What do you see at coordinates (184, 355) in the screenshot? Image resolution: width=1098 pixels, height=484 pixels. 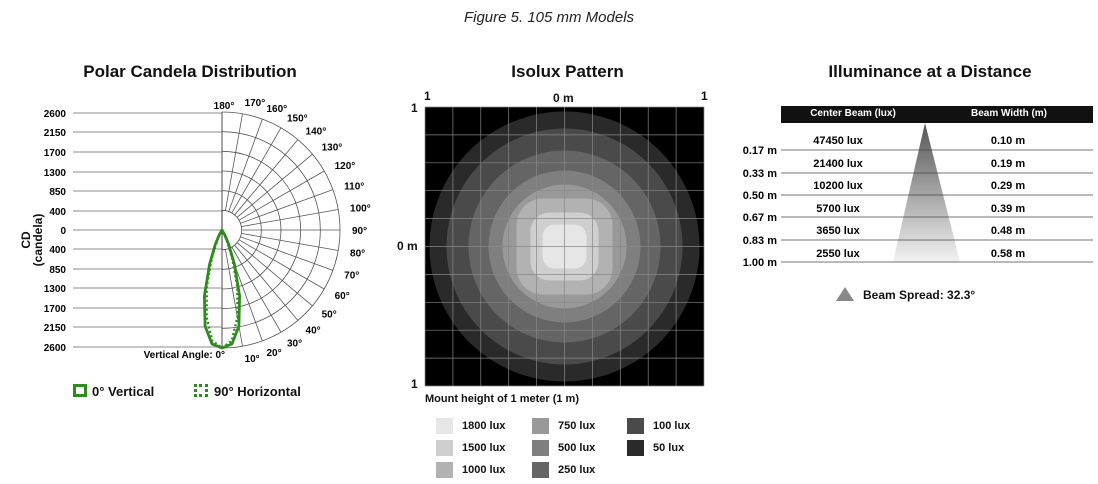 I see `angle-label: Vertical Angle: 0°` at bounding box center [184, 355].